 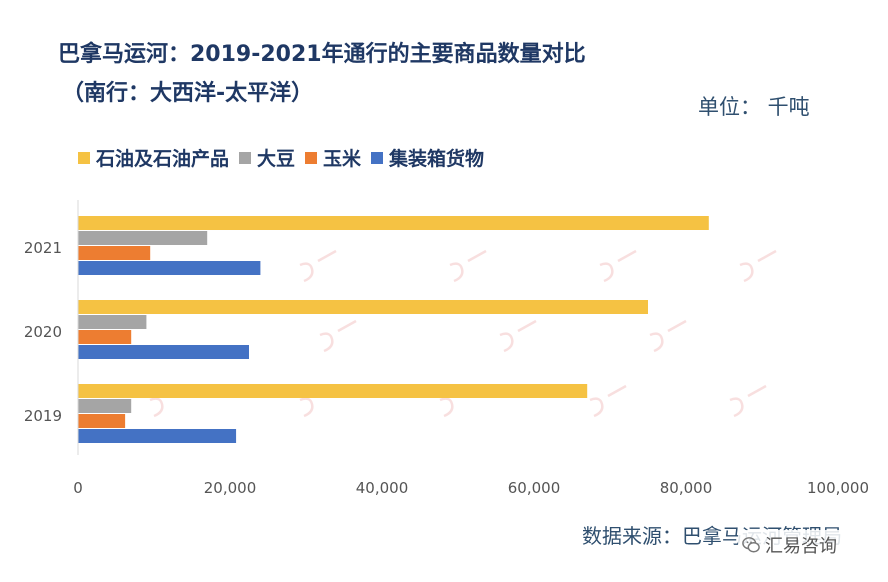 I want to click on legend-label: 大豆, so click(x=276, y=159).